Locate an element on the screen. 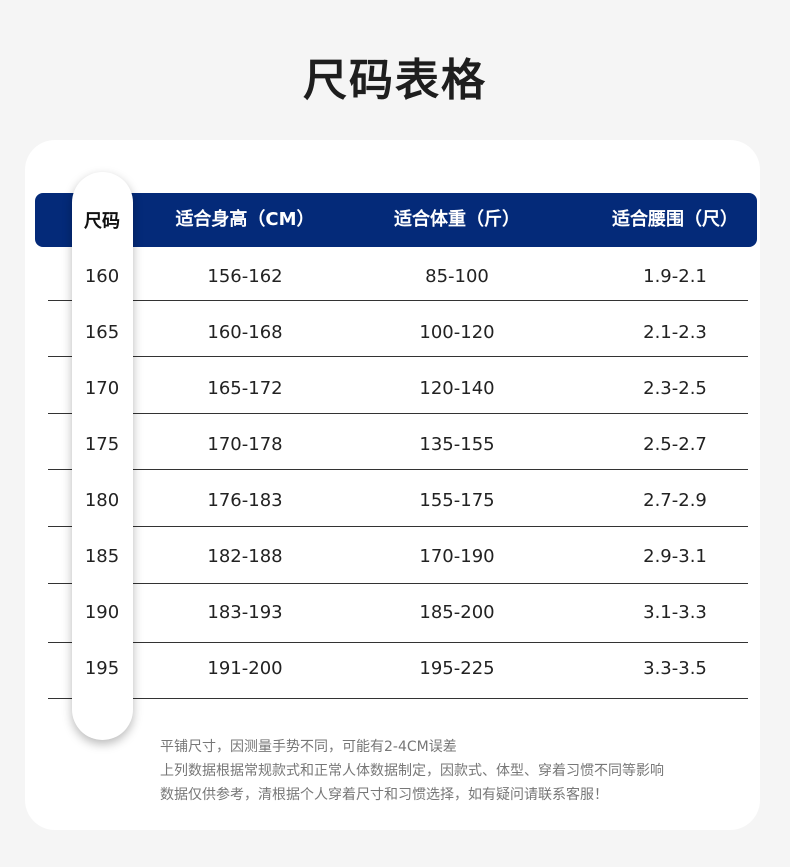 This screenshot has height=867, width=790. cell-weight: 185-200 is located at coordinates (457, 612).